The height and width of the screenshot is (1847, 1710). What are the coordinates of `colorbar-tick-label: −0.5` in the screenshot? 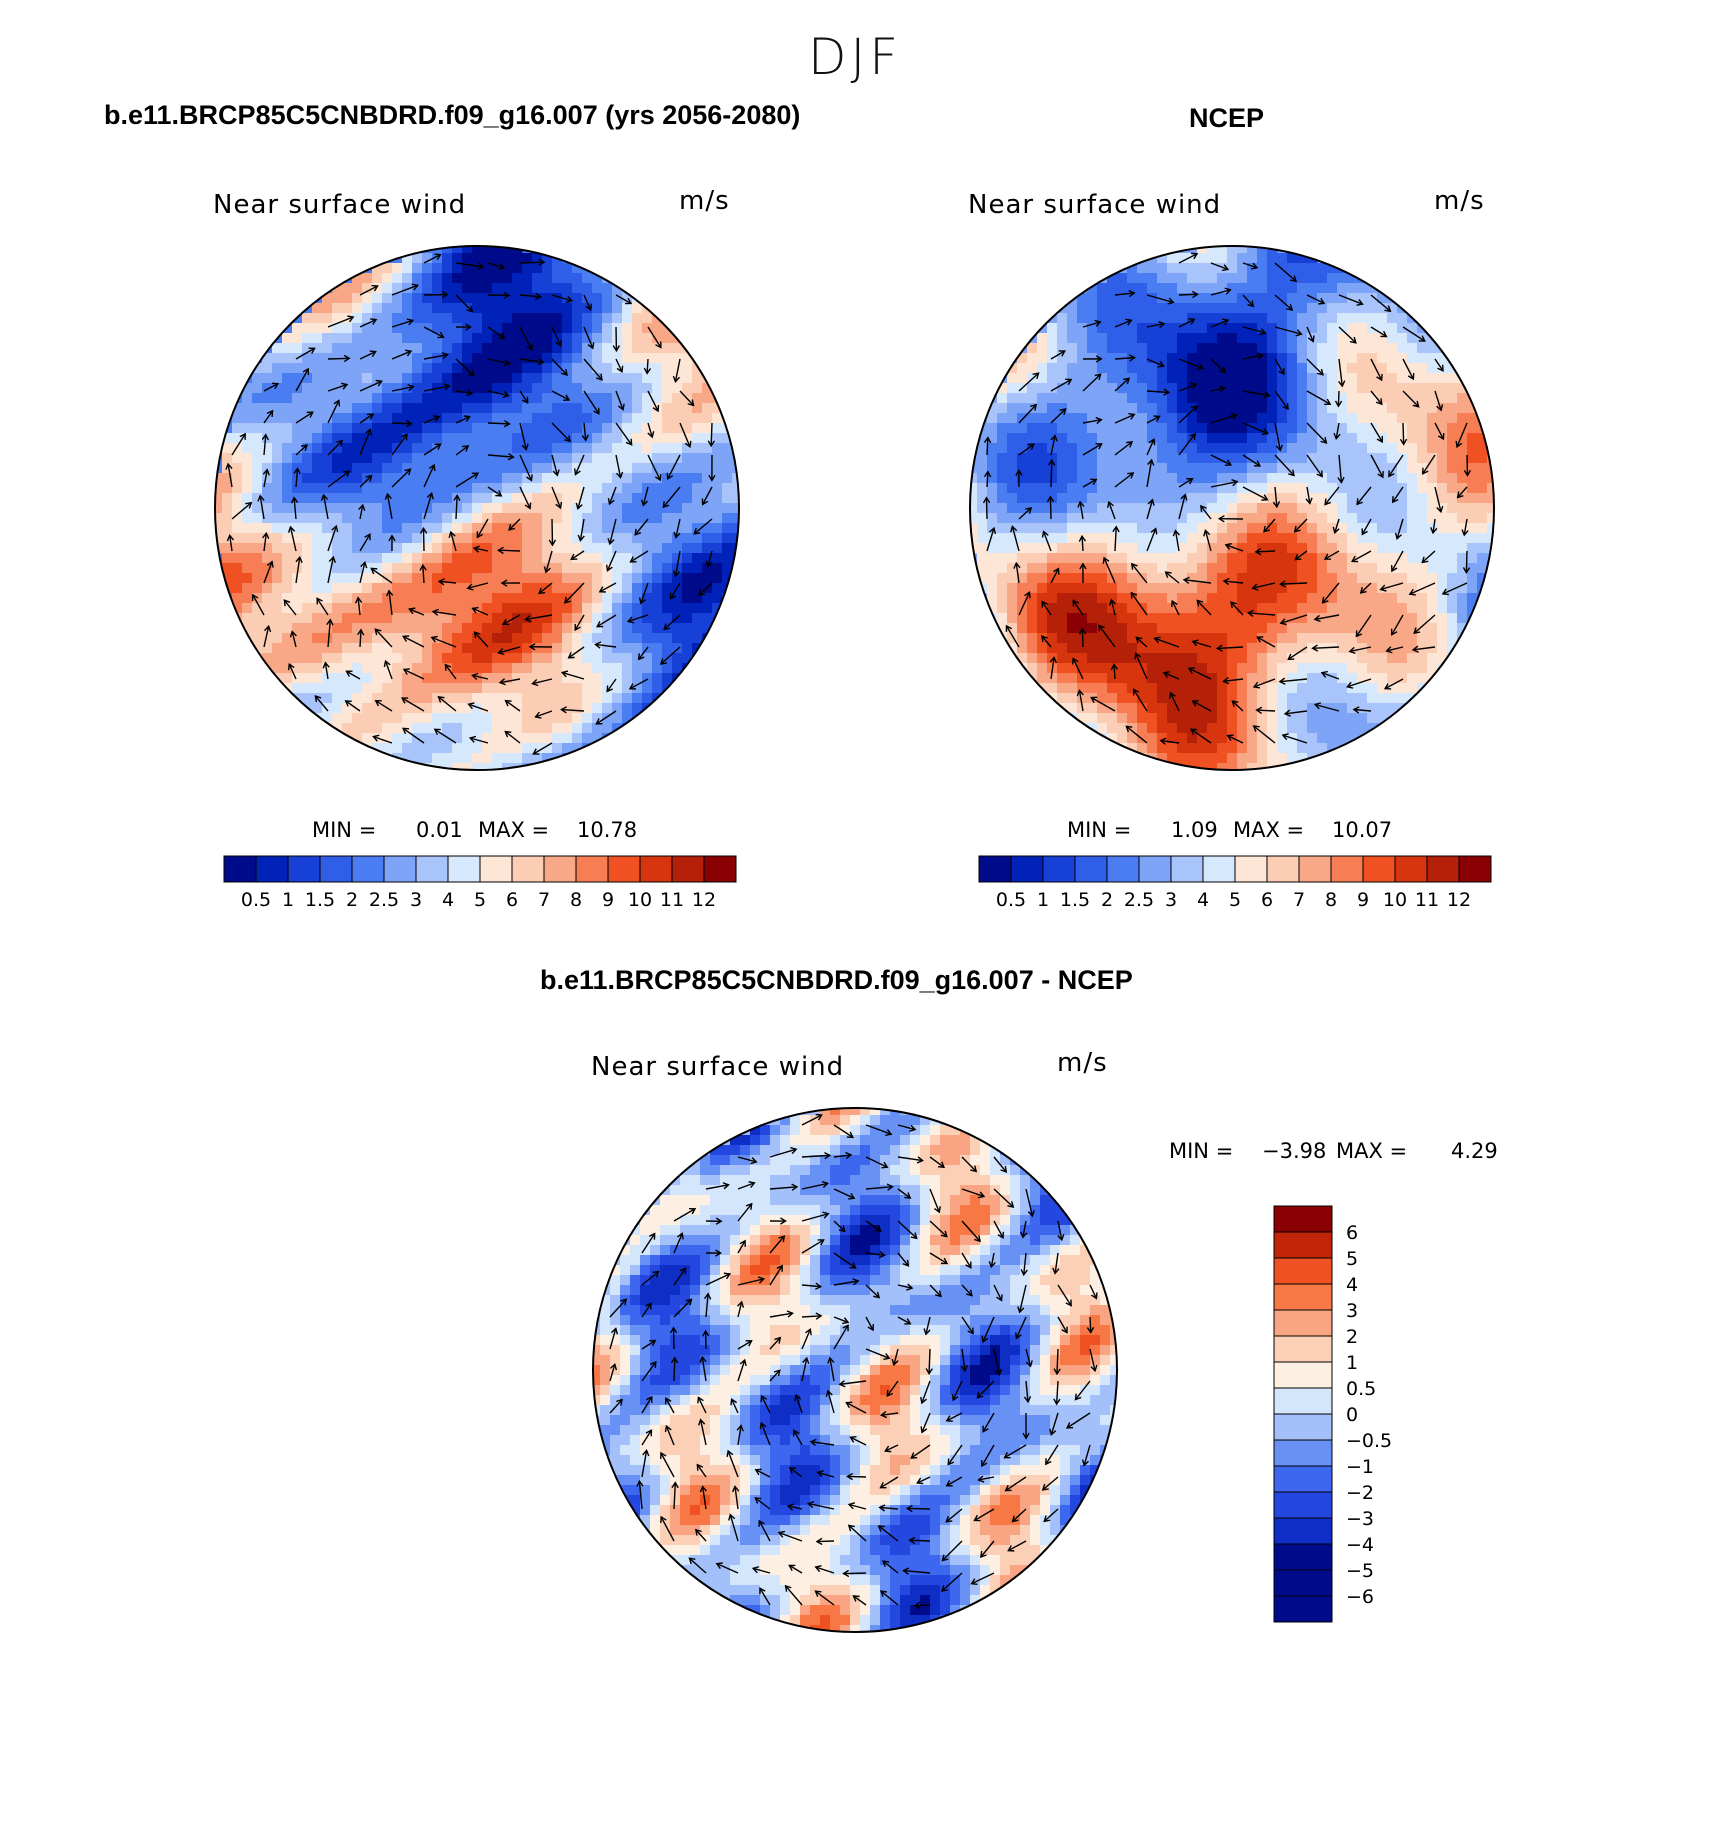 It's located at (1369, 1441).